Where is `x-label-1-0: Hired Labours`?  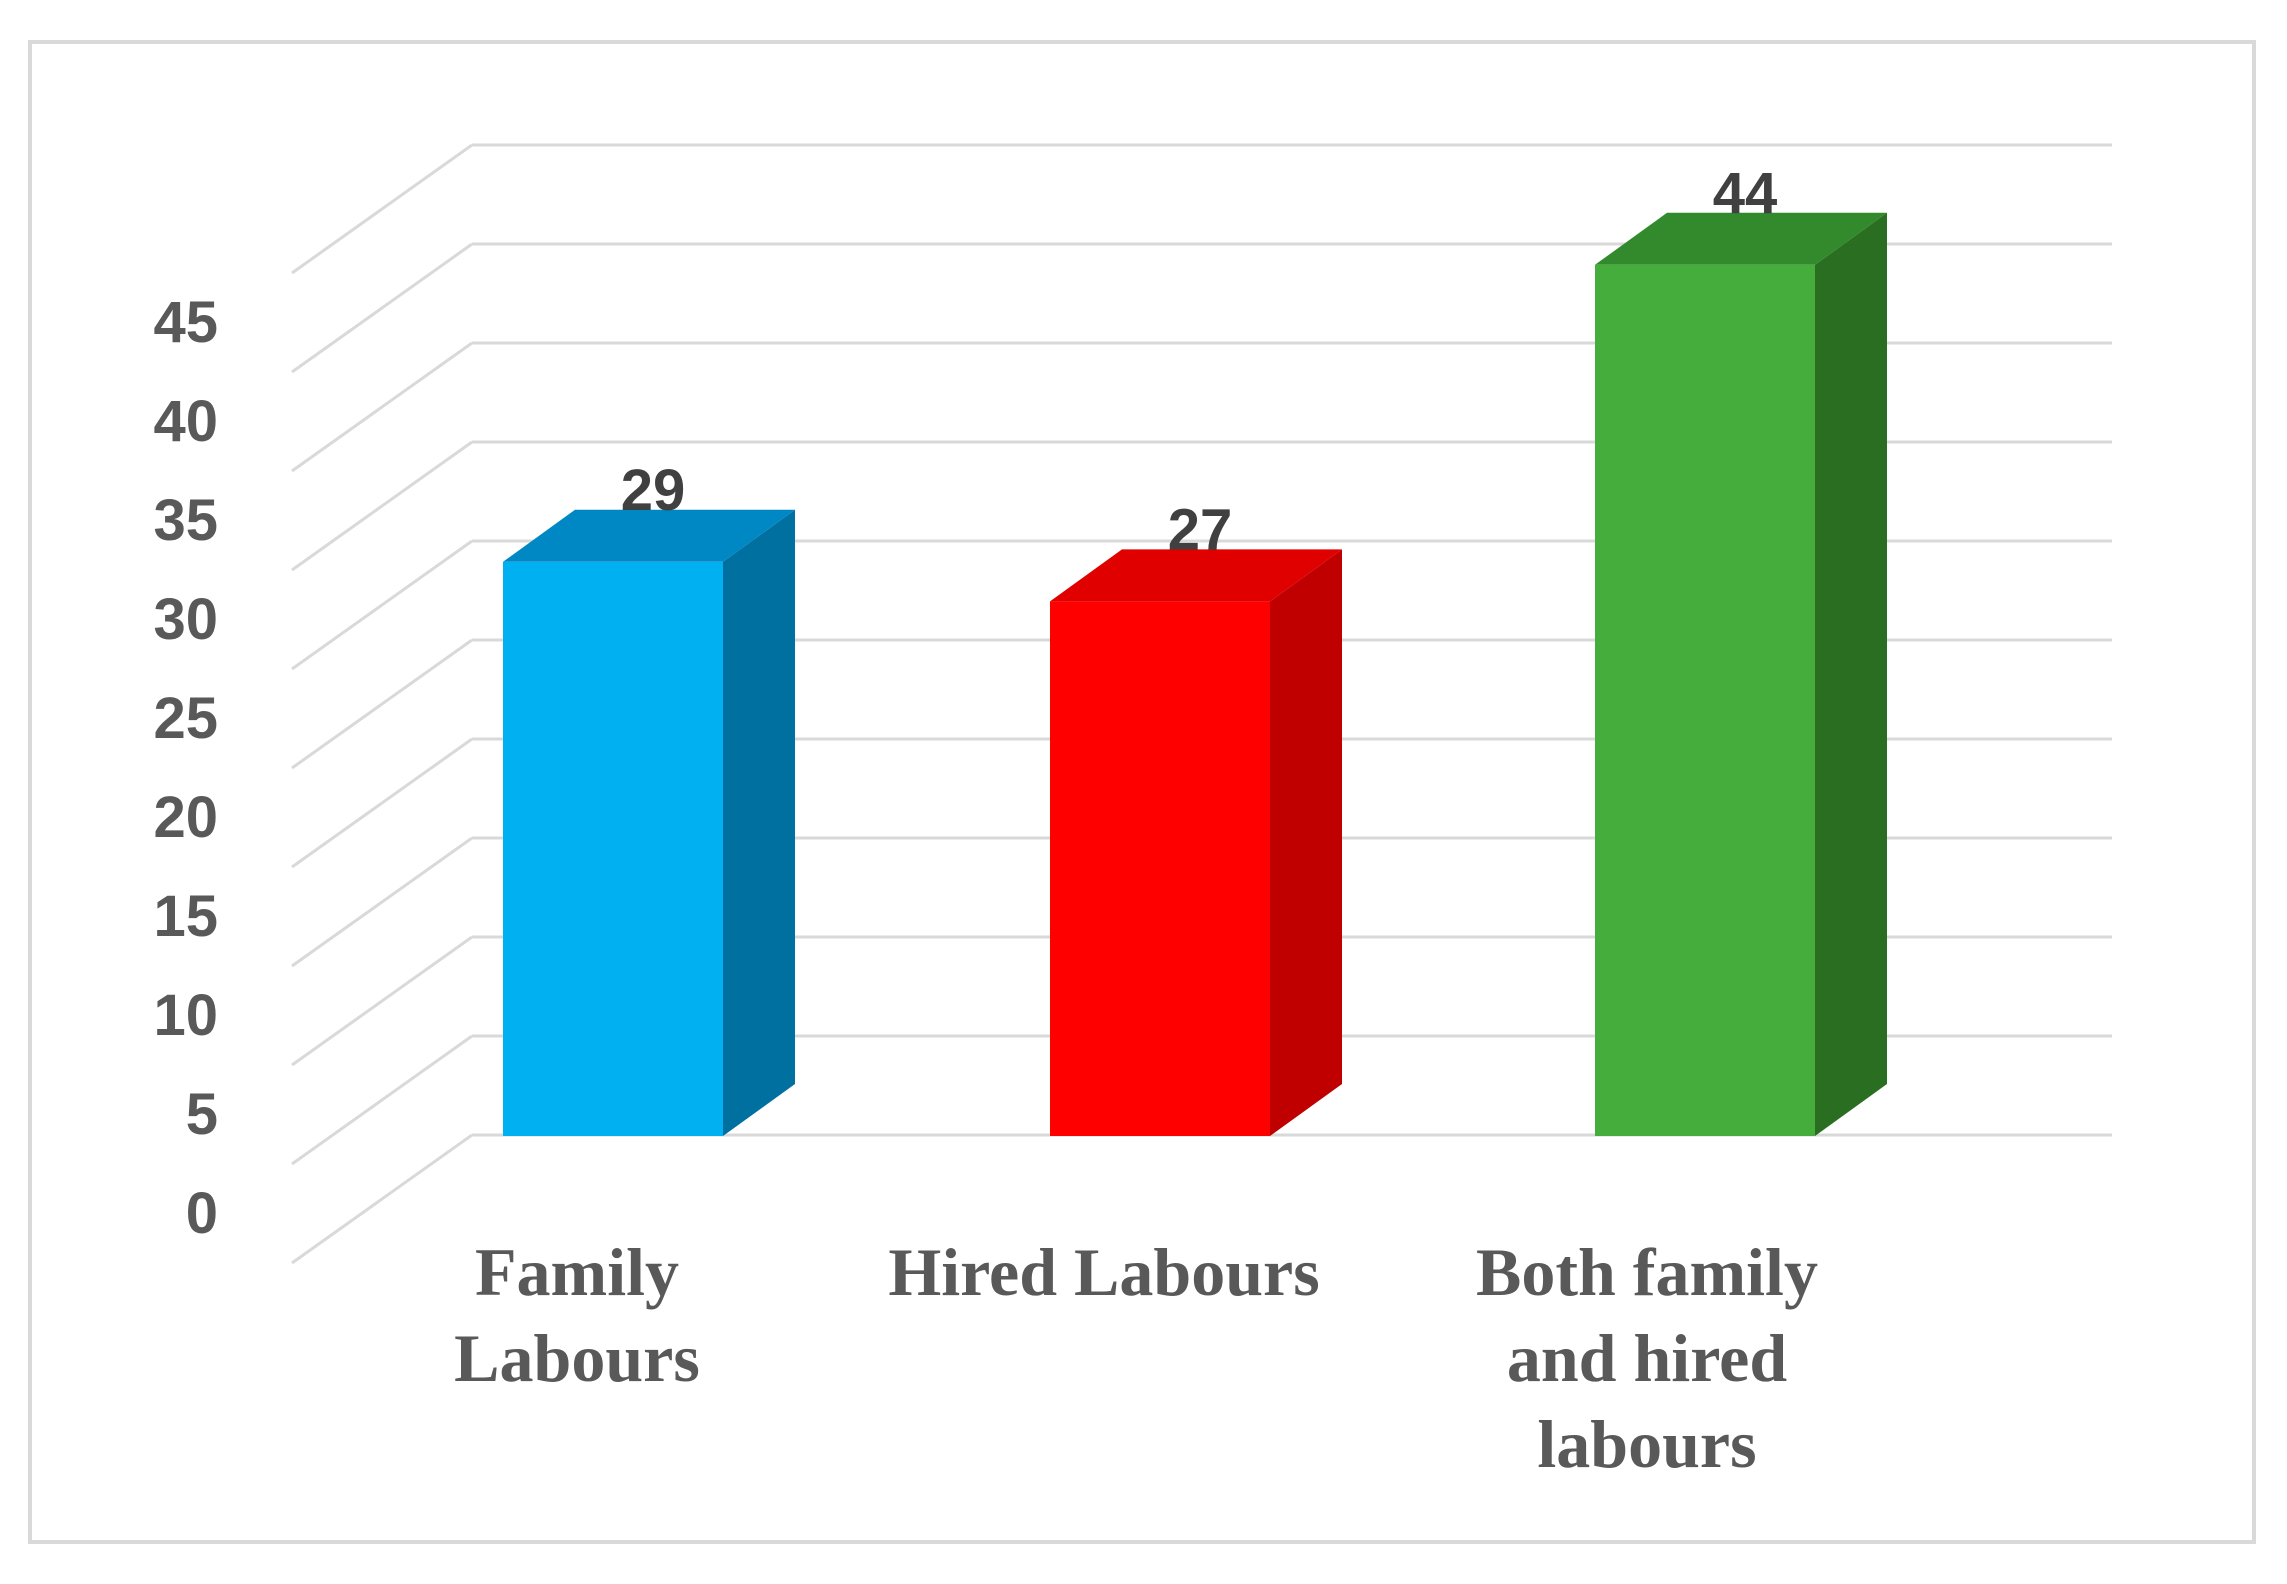 x-label-1-0: Hired Labours is located at coordinates (1103, 1272).